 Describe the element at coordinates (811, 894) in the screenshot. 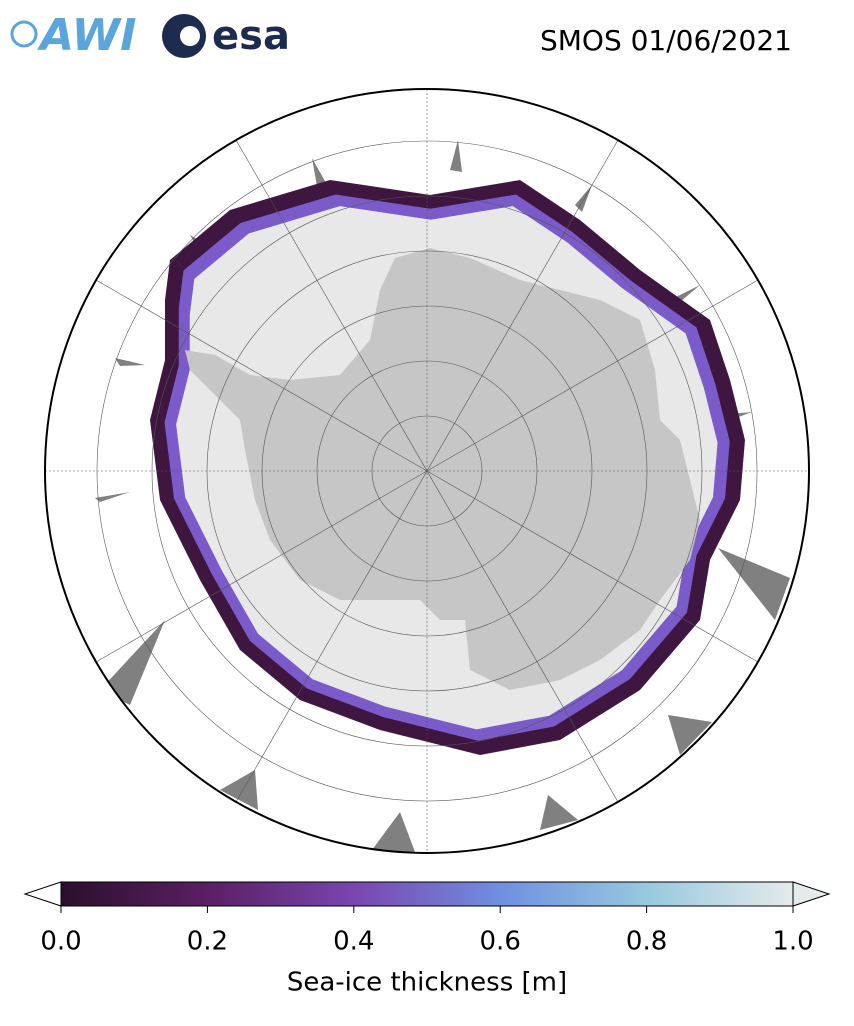

I see `colorbar-extend-high` at that location.